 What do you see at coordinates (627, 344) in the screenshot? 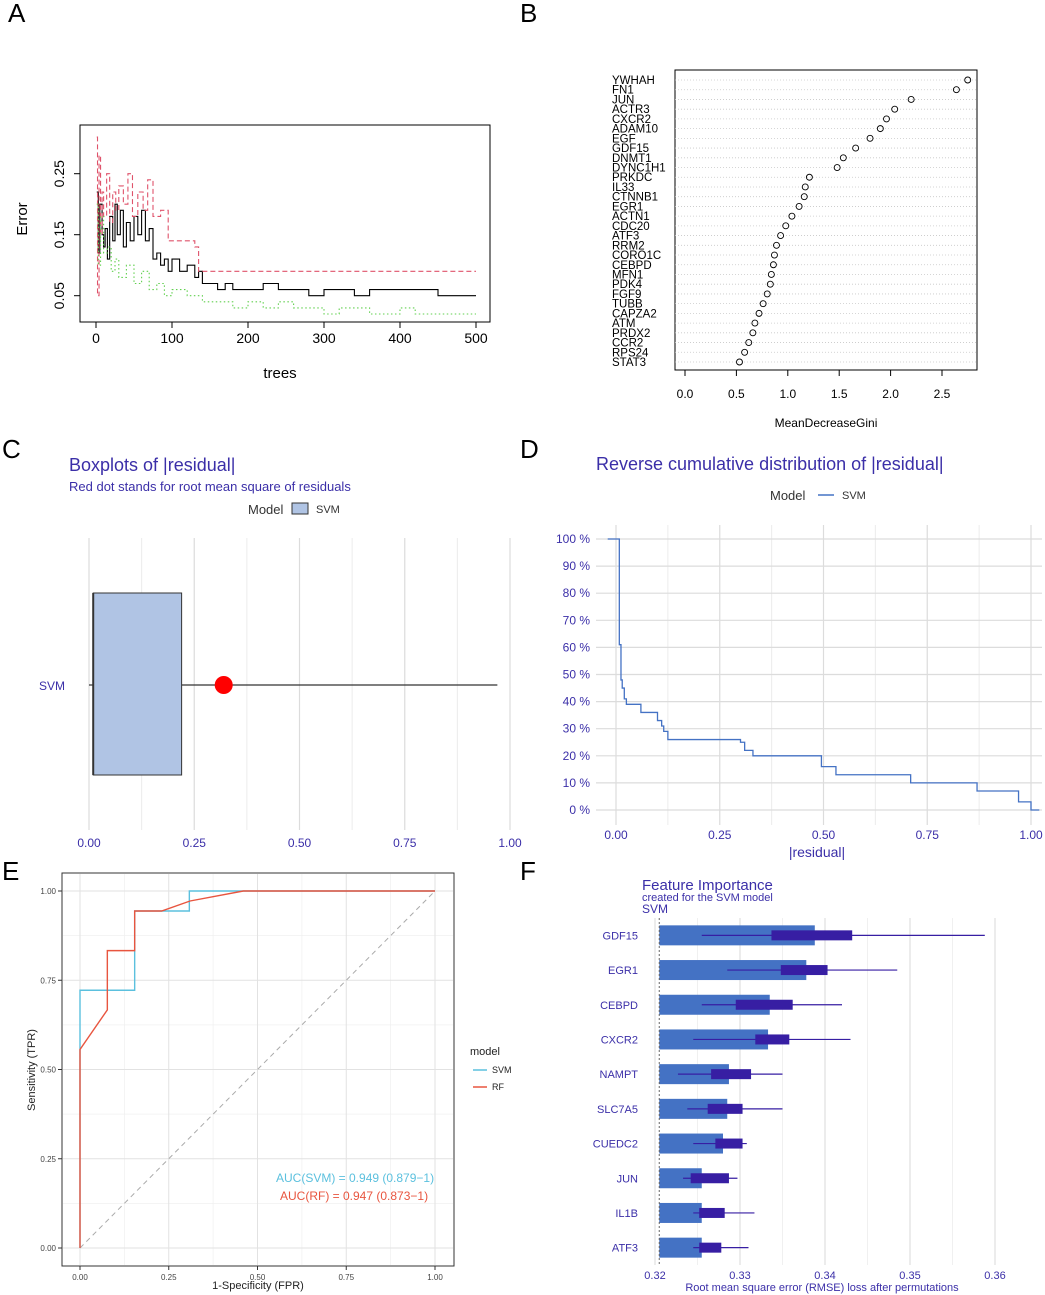
I see `feature-label: CCR2` at bounding box center [627, 344].